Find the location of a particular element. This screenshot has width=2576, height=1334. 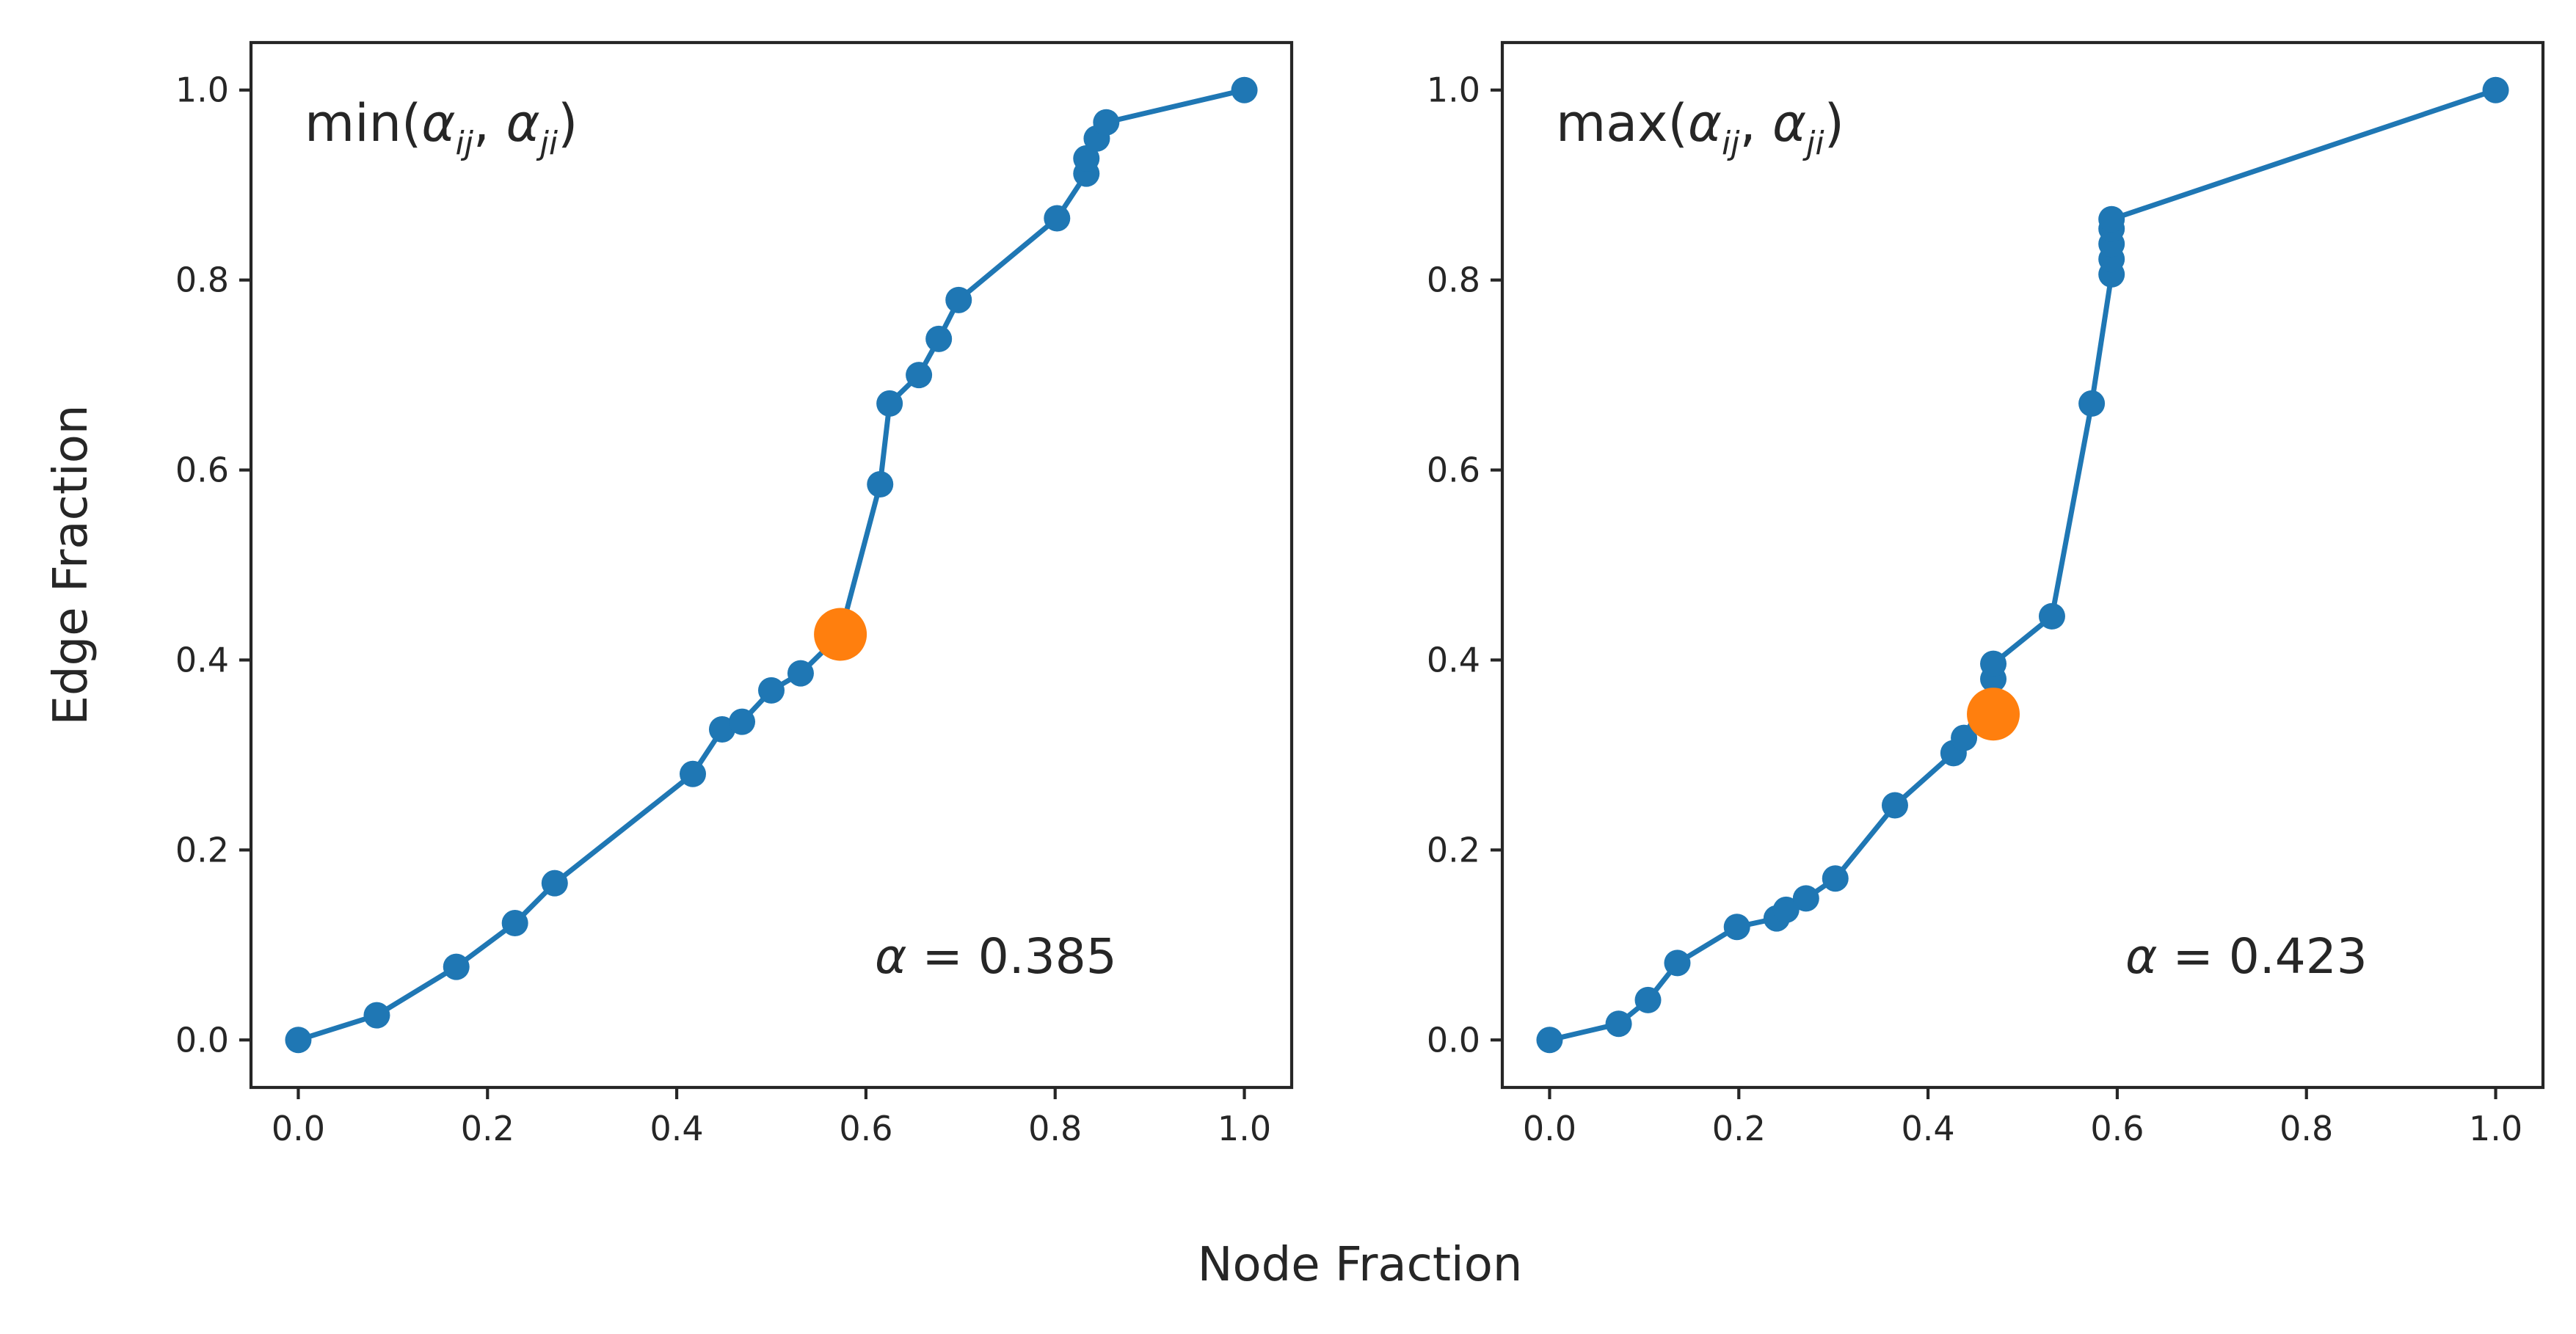

panel-min-x-tick-label: 0.2 is located at coordinates (487, 1128).